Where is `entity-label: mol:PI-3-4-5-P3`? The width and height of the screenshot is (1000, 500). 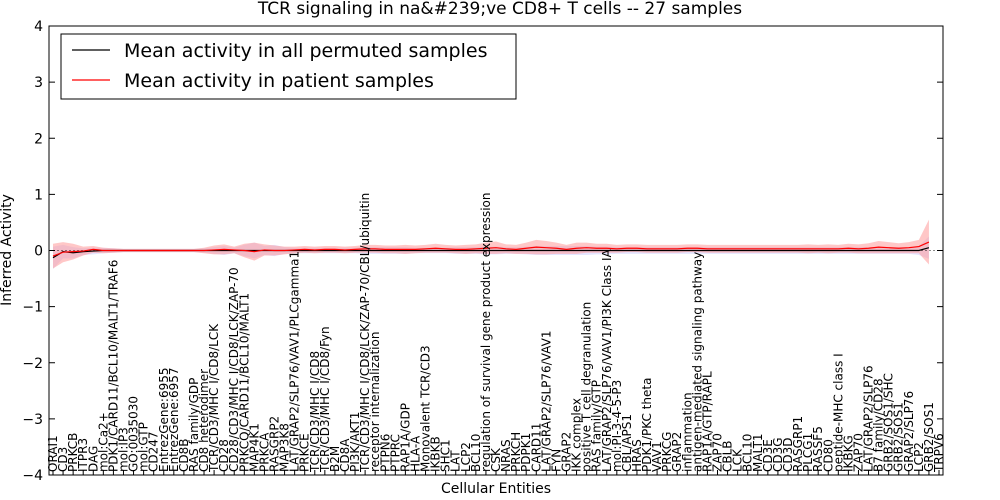 entity-label: mol:PI-3-4-5-P3 is located at coordinates (617, 426).